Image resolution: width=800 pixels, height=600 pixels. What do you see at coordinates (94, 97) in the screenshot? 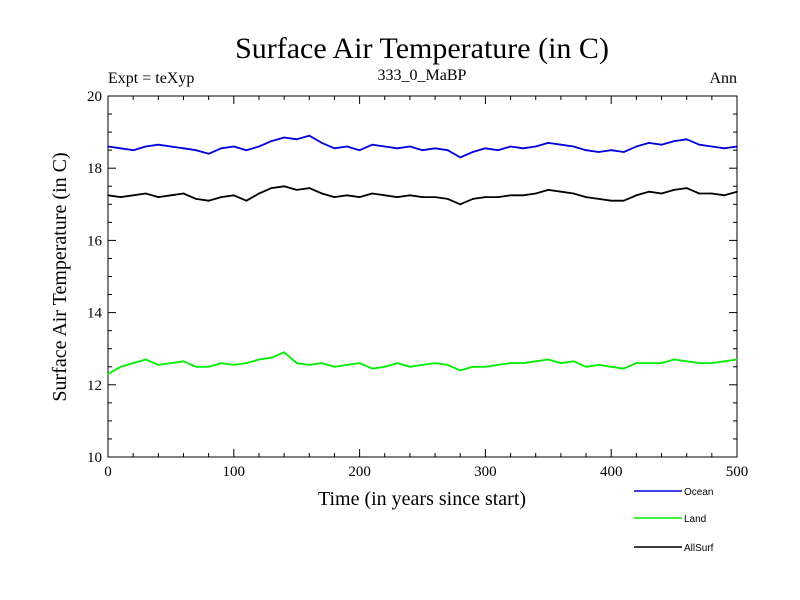
I see `y-tick-label: 20` at bounding box center [94, 97].